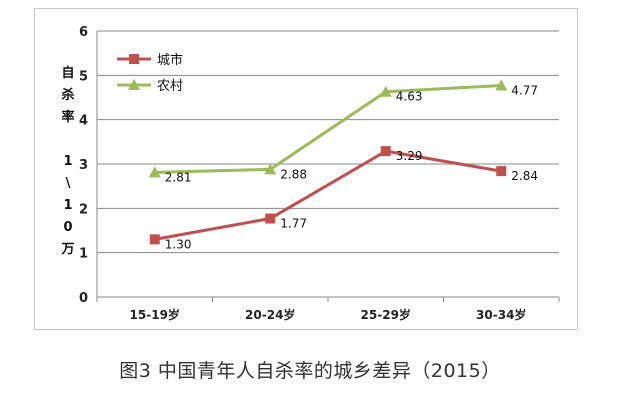 The image size is (620, 418). I want to click on y-axis-label-char-5: 1, so click(67, 161).